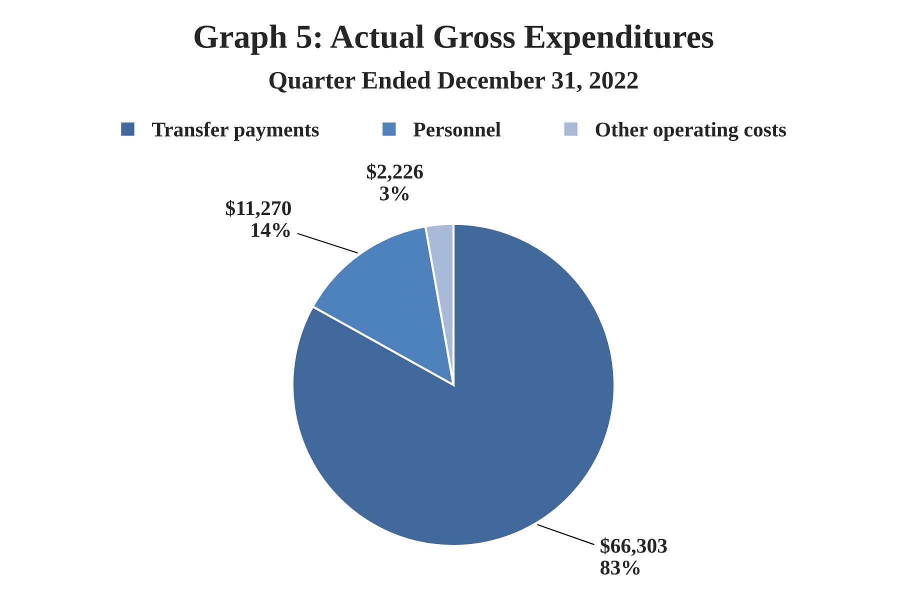  What do you see at coordinates (235, 131) in the screenshot?
I see `legend-label: Transfer payments` at bounding box center [235, 131].